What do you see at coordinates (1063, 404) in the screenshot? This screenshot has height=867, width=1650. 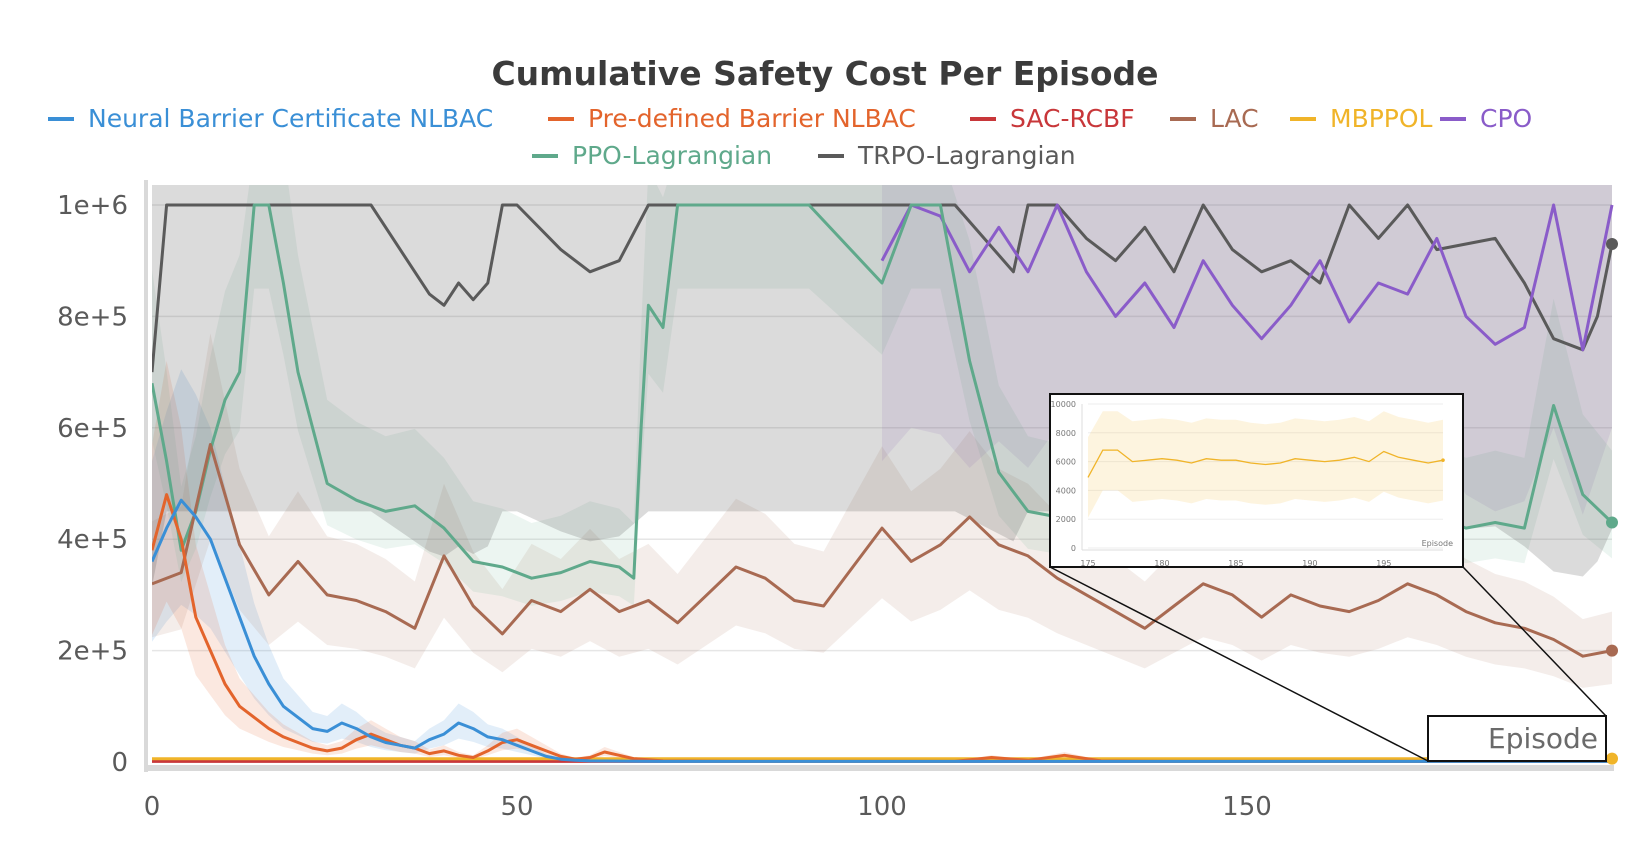 I see `inset-y-tick-label: 10000` at bounding box center [1063, 404].